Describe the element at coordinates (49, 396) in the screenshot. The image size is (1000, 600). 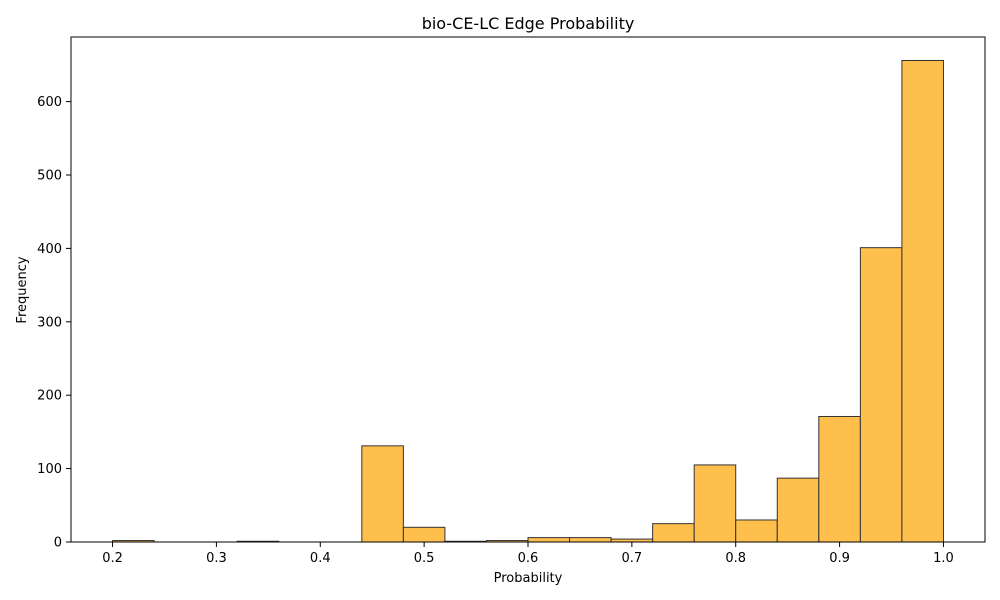
I see `y-tick-label: 200` at that location.